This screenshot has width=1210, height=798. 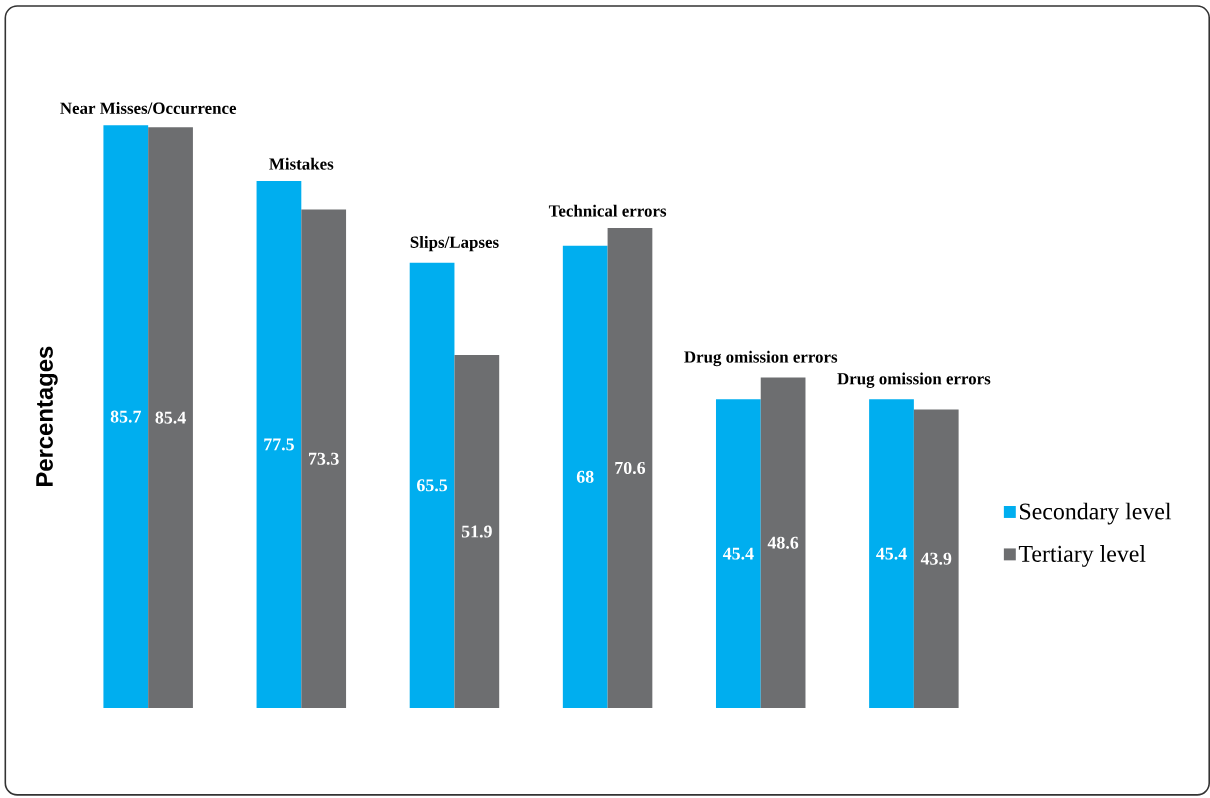 I want to click on data-label: 85.4, so click(x=170, y=417).